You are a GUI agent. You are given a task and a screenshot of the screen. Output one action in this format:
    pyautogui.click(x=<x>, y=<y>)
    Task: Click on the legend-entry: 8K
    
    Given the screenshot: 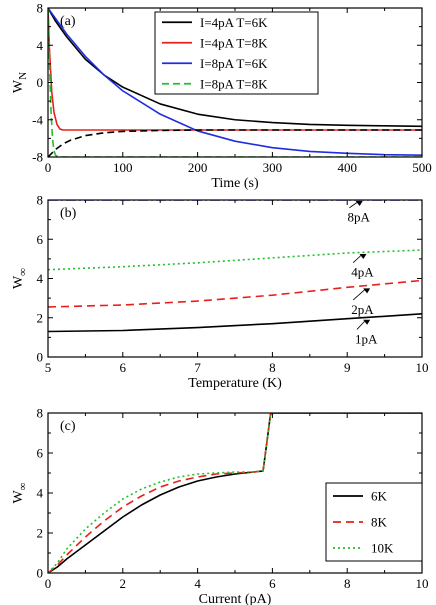 What is the action you would take?
    pyautogui.click(x=379, y=522)
    